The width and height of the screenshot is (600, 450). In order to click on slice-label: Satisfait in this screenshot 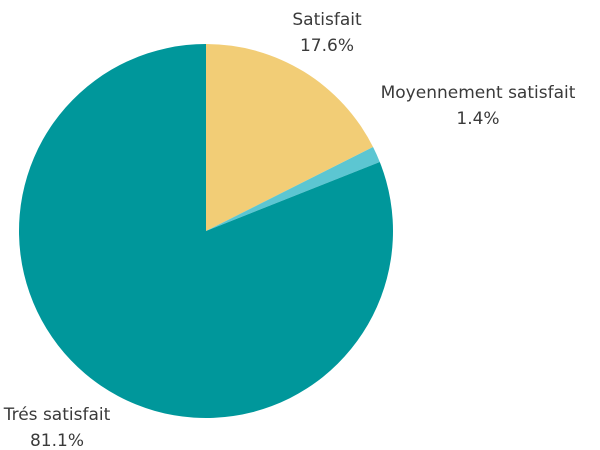, I will do `click(327, 20)`.